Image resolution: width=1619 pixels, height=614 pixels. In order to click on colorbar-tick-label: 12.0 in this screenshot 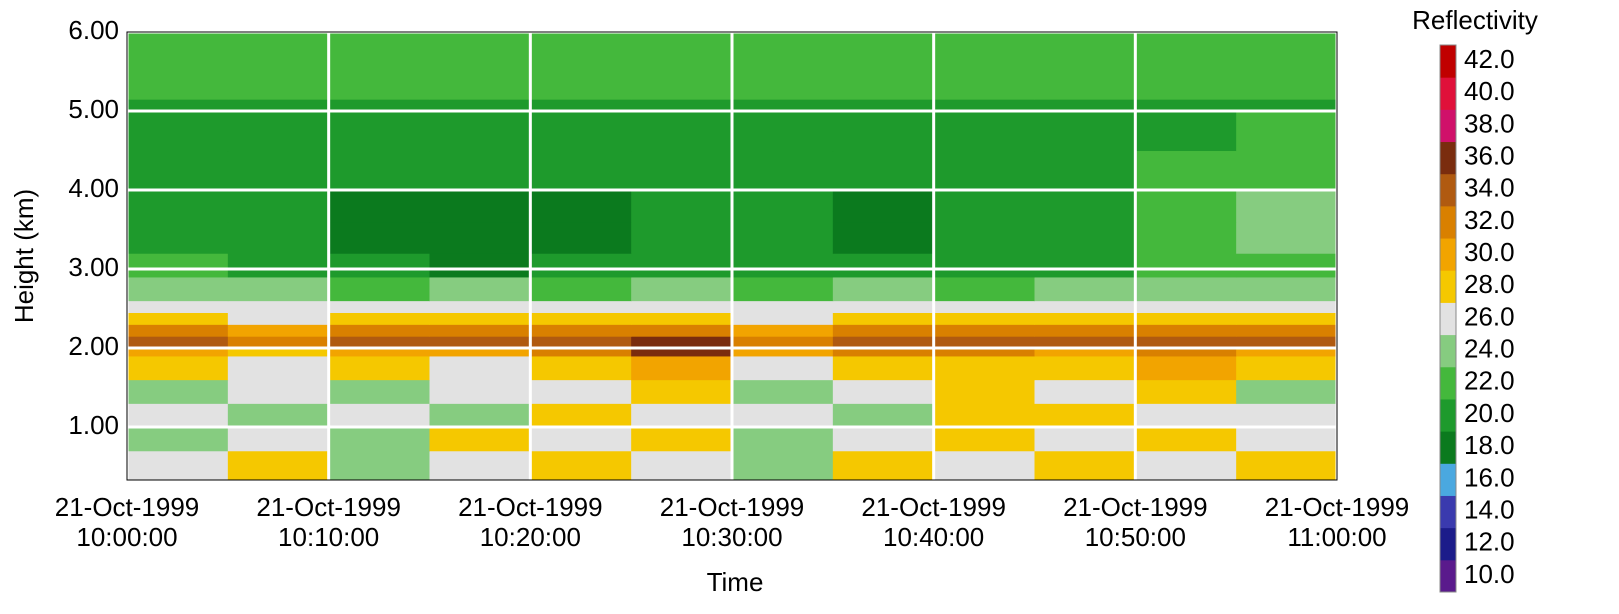, I will do `click(1489, 542)`.